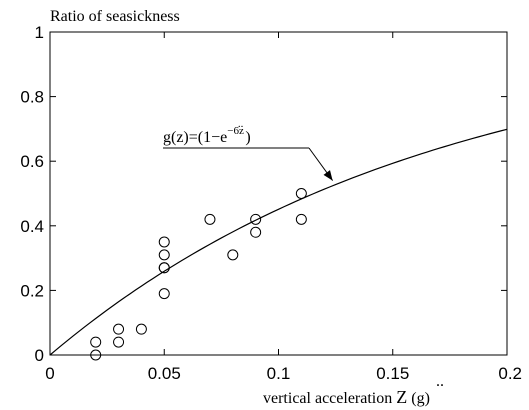 This screenshot has width=529, height=410. Describe the element at coordinates (32, 226) in the screenshot. I see `y-tick-label: 0.4` at that location.